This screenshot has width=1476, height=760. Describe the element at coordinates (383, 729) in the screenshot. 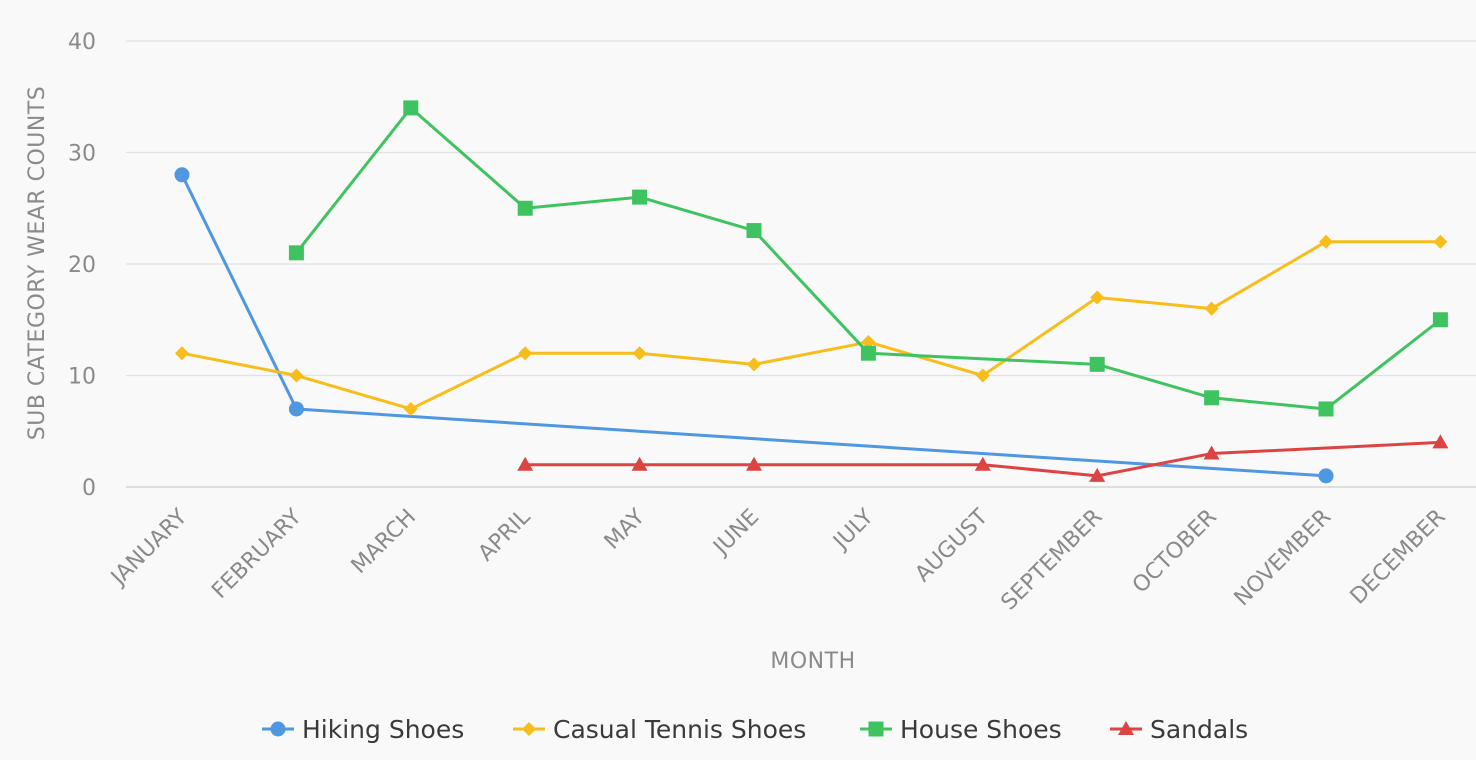

I see `legend-label: Hiking Shoes` at that location.